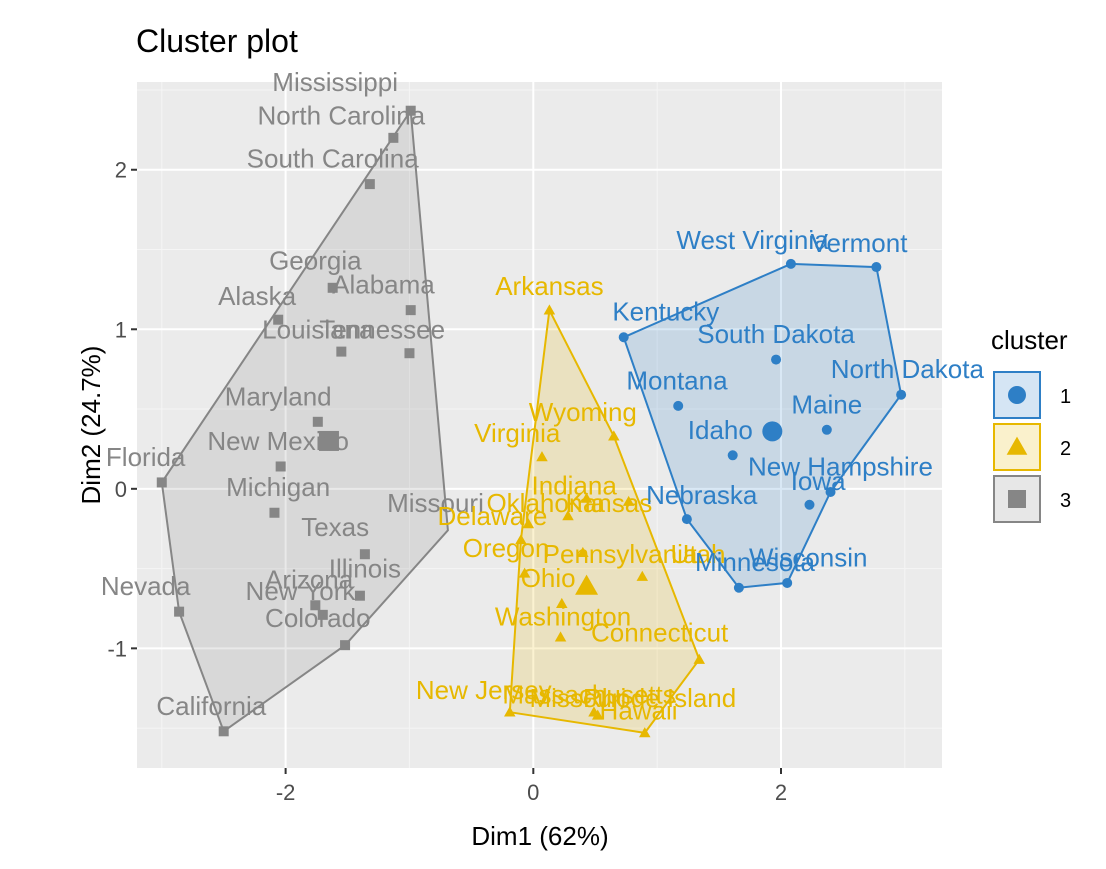 Image resolution: width=1106 pixels, height=869 pixels. I want to click on label-colorado: Colorado, so click(318, 618).